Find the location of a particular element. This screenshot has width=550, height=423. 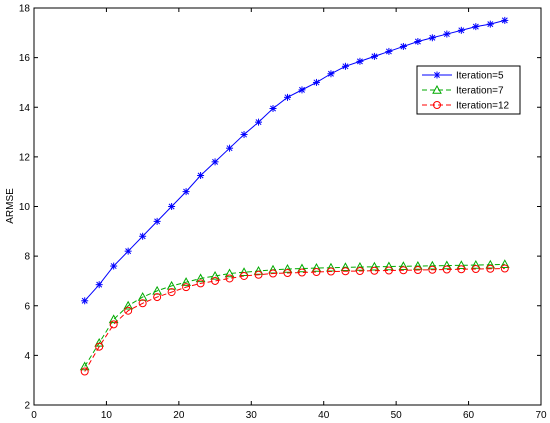

legend: Iteration=5 Iteration=7 Iteration=12 is located at coordinates (468, 90).